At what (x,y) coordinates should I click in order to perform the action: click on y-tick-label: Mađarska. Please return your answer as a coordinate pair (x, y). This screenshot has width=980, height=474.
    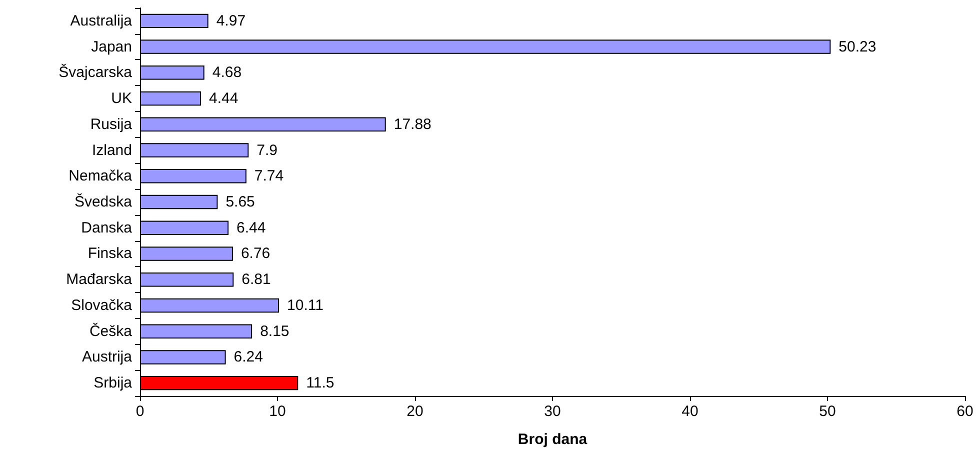
    Looking at the image, I should click on (99, 279).